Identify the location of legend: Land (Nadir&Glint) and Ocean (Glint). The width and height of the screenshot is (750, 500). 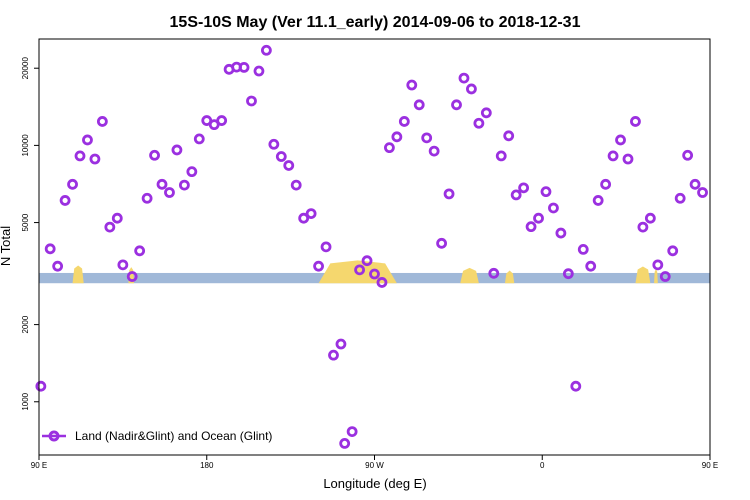
(157, 436).